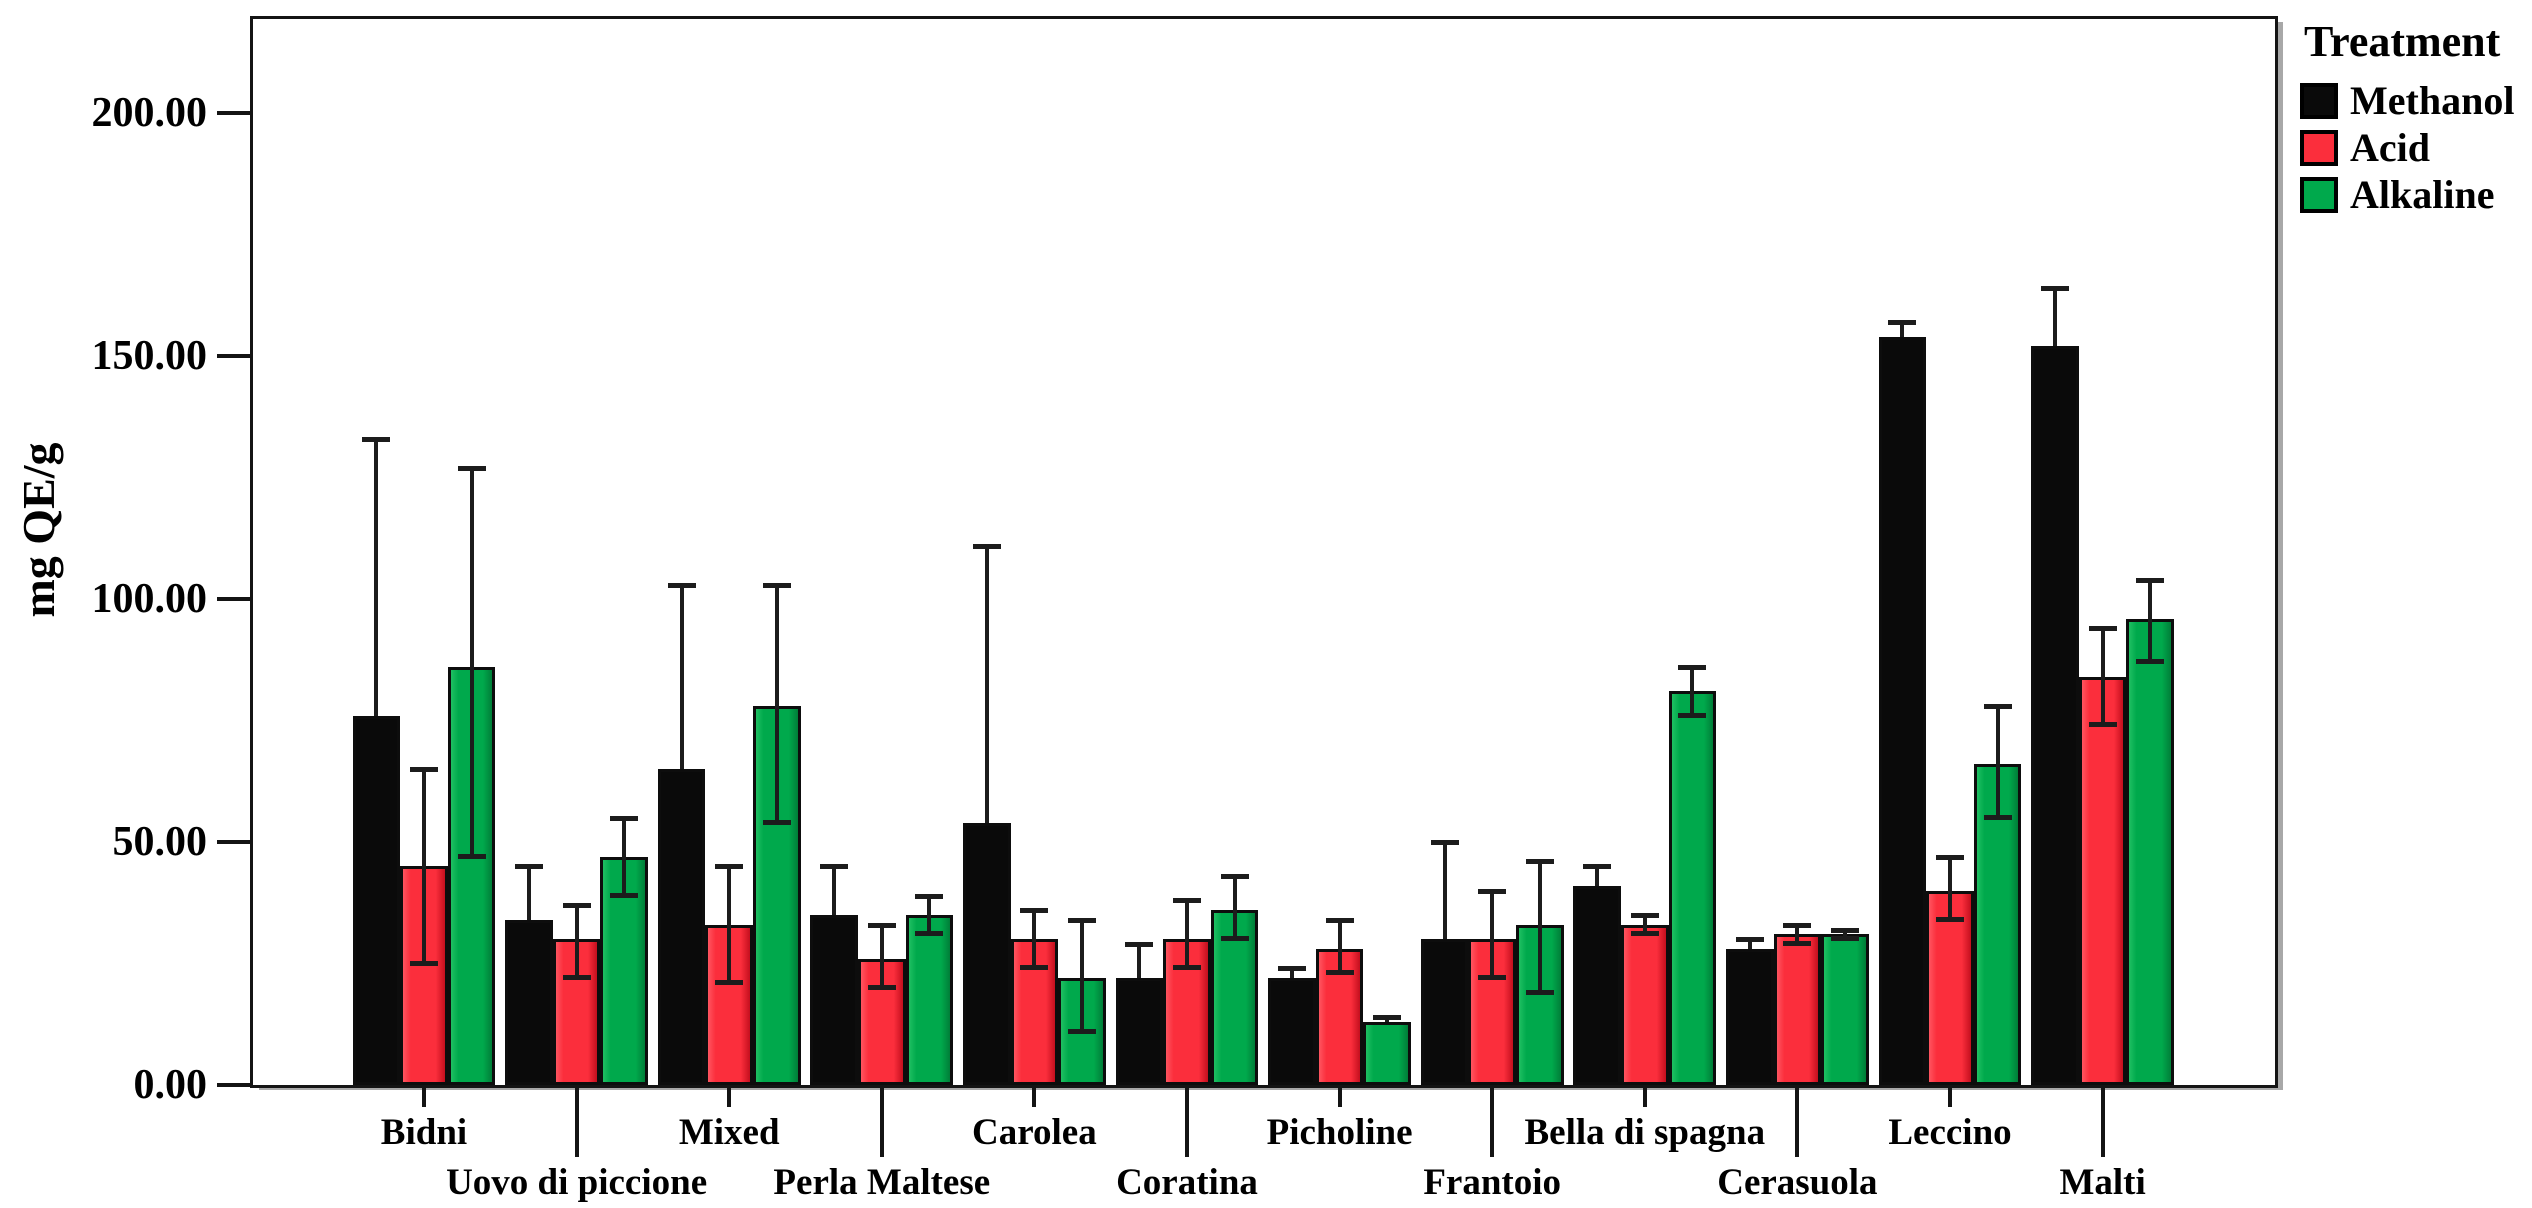  Describe the element at coordinates (2102, 1182) in the screenshot. I see `x-axis-category-label: Malti` at that location.